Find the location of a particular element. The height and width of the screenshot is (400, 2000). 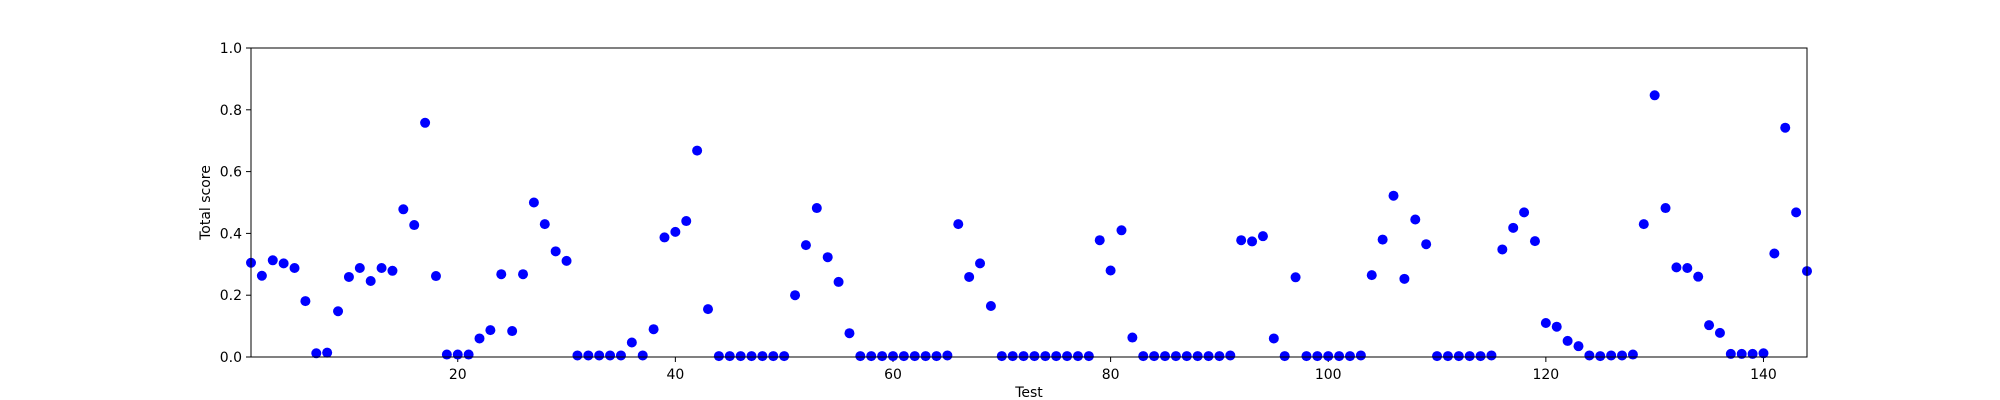

y-tick-label: 1.0 is located at coordinates (231, 49).